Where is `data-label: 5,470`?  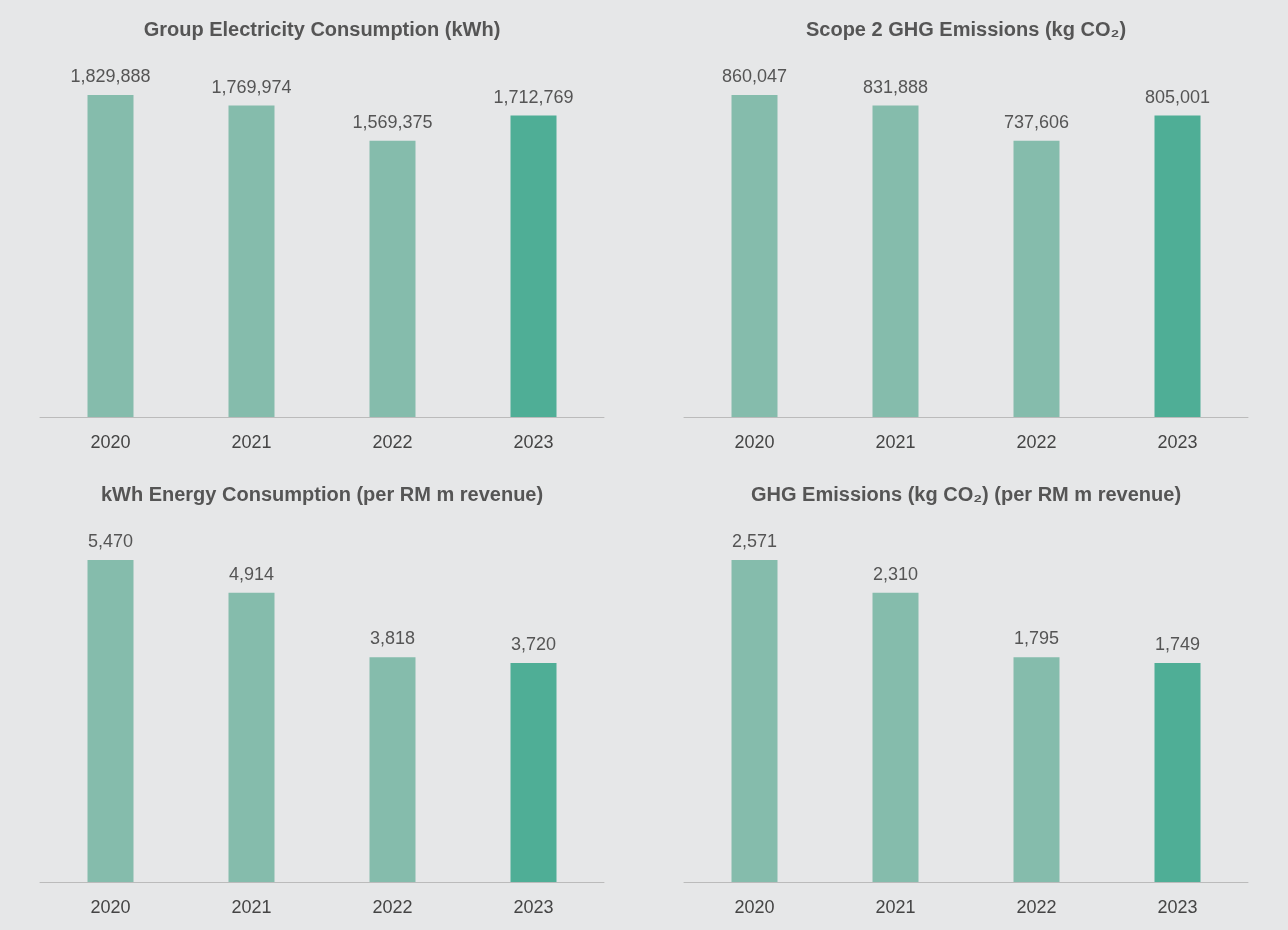
data-label: 5,470 is located at coordinates (110, 541).